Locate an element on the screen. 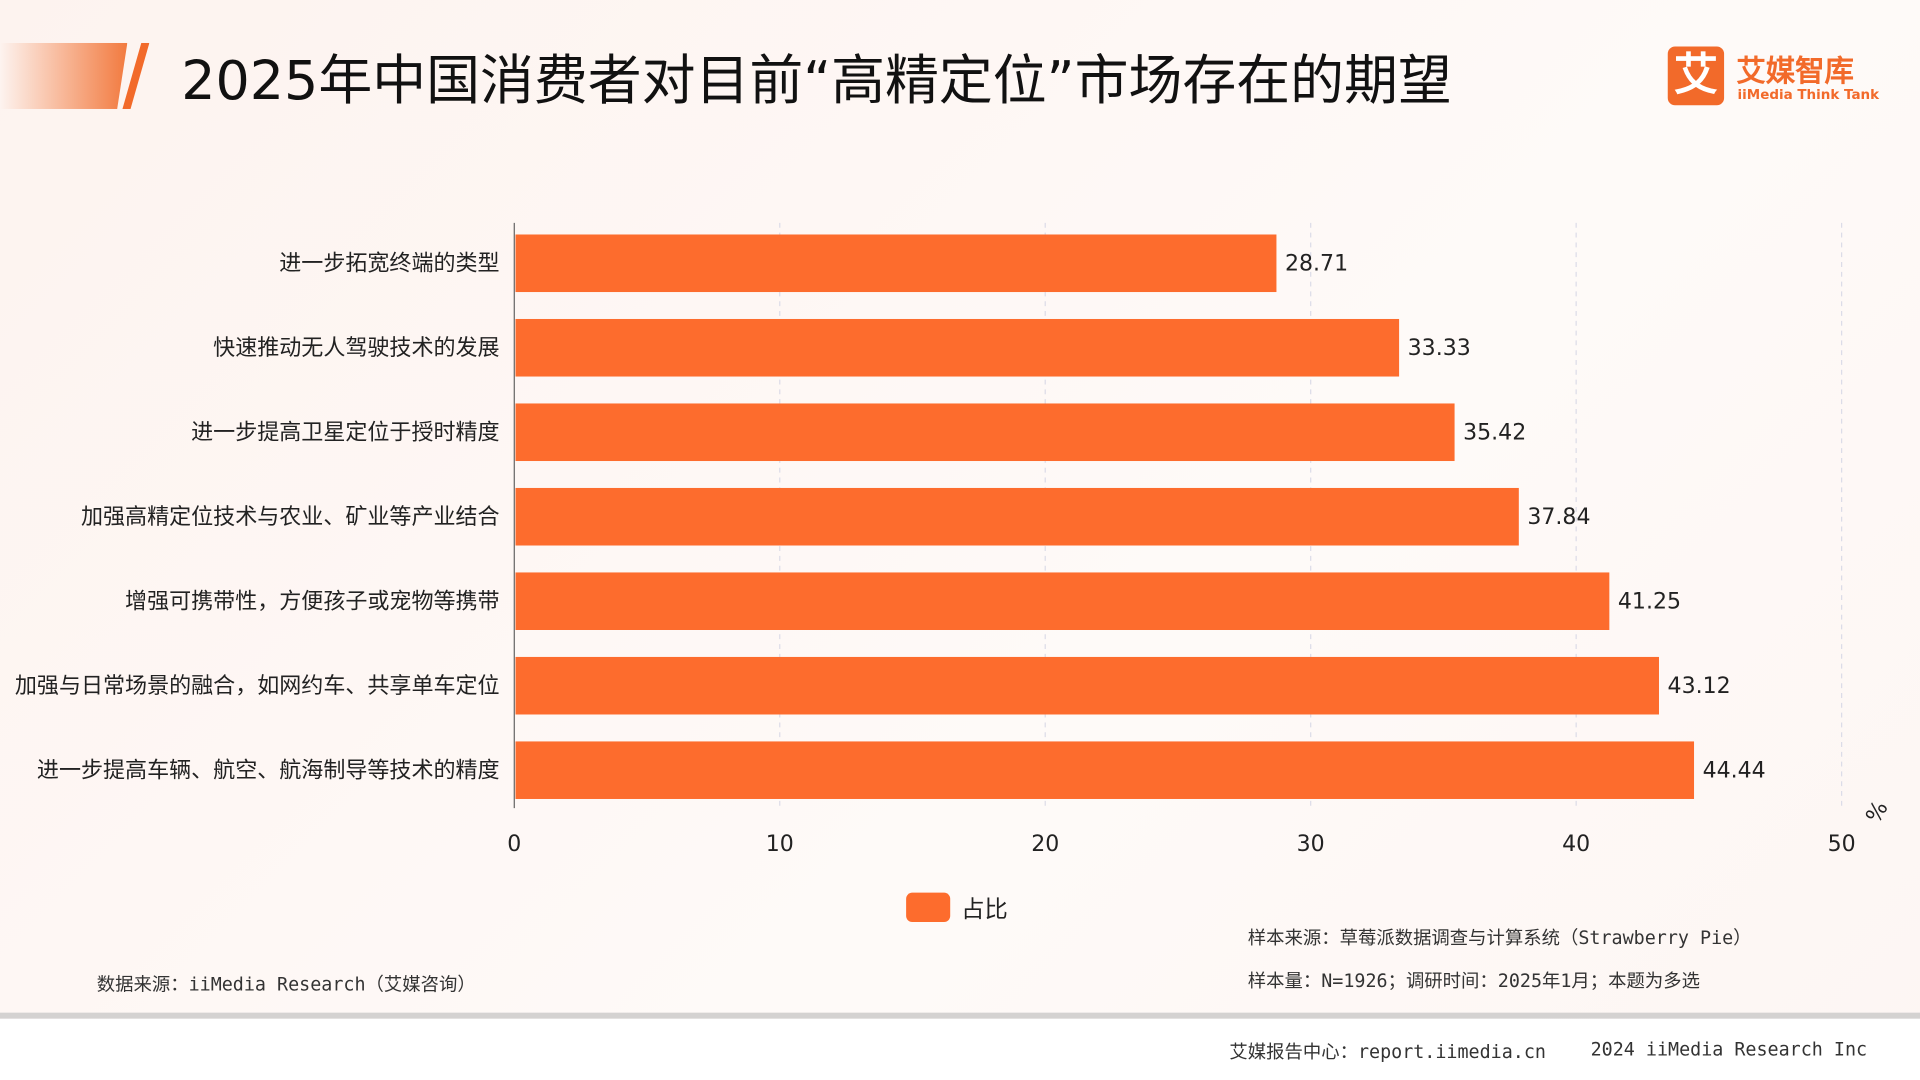 Image resolution: width=1920 pixels, height=1080 pixels. x-unit-label: % is located at coordinates (1878, 812).